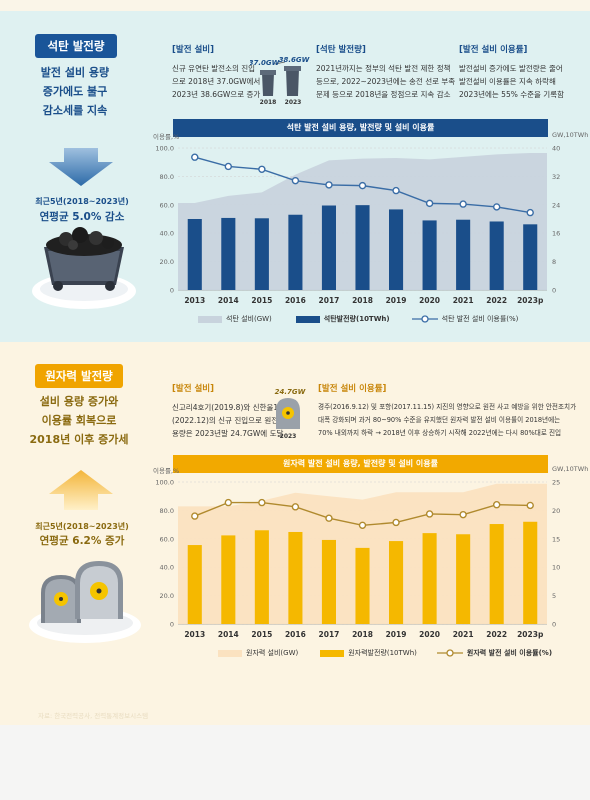 The width and height of the screenshot is (590, 800). Describe the element at coordinates (424, 319) in the screenshot. I see `coal-legend-line-icon` at that location.